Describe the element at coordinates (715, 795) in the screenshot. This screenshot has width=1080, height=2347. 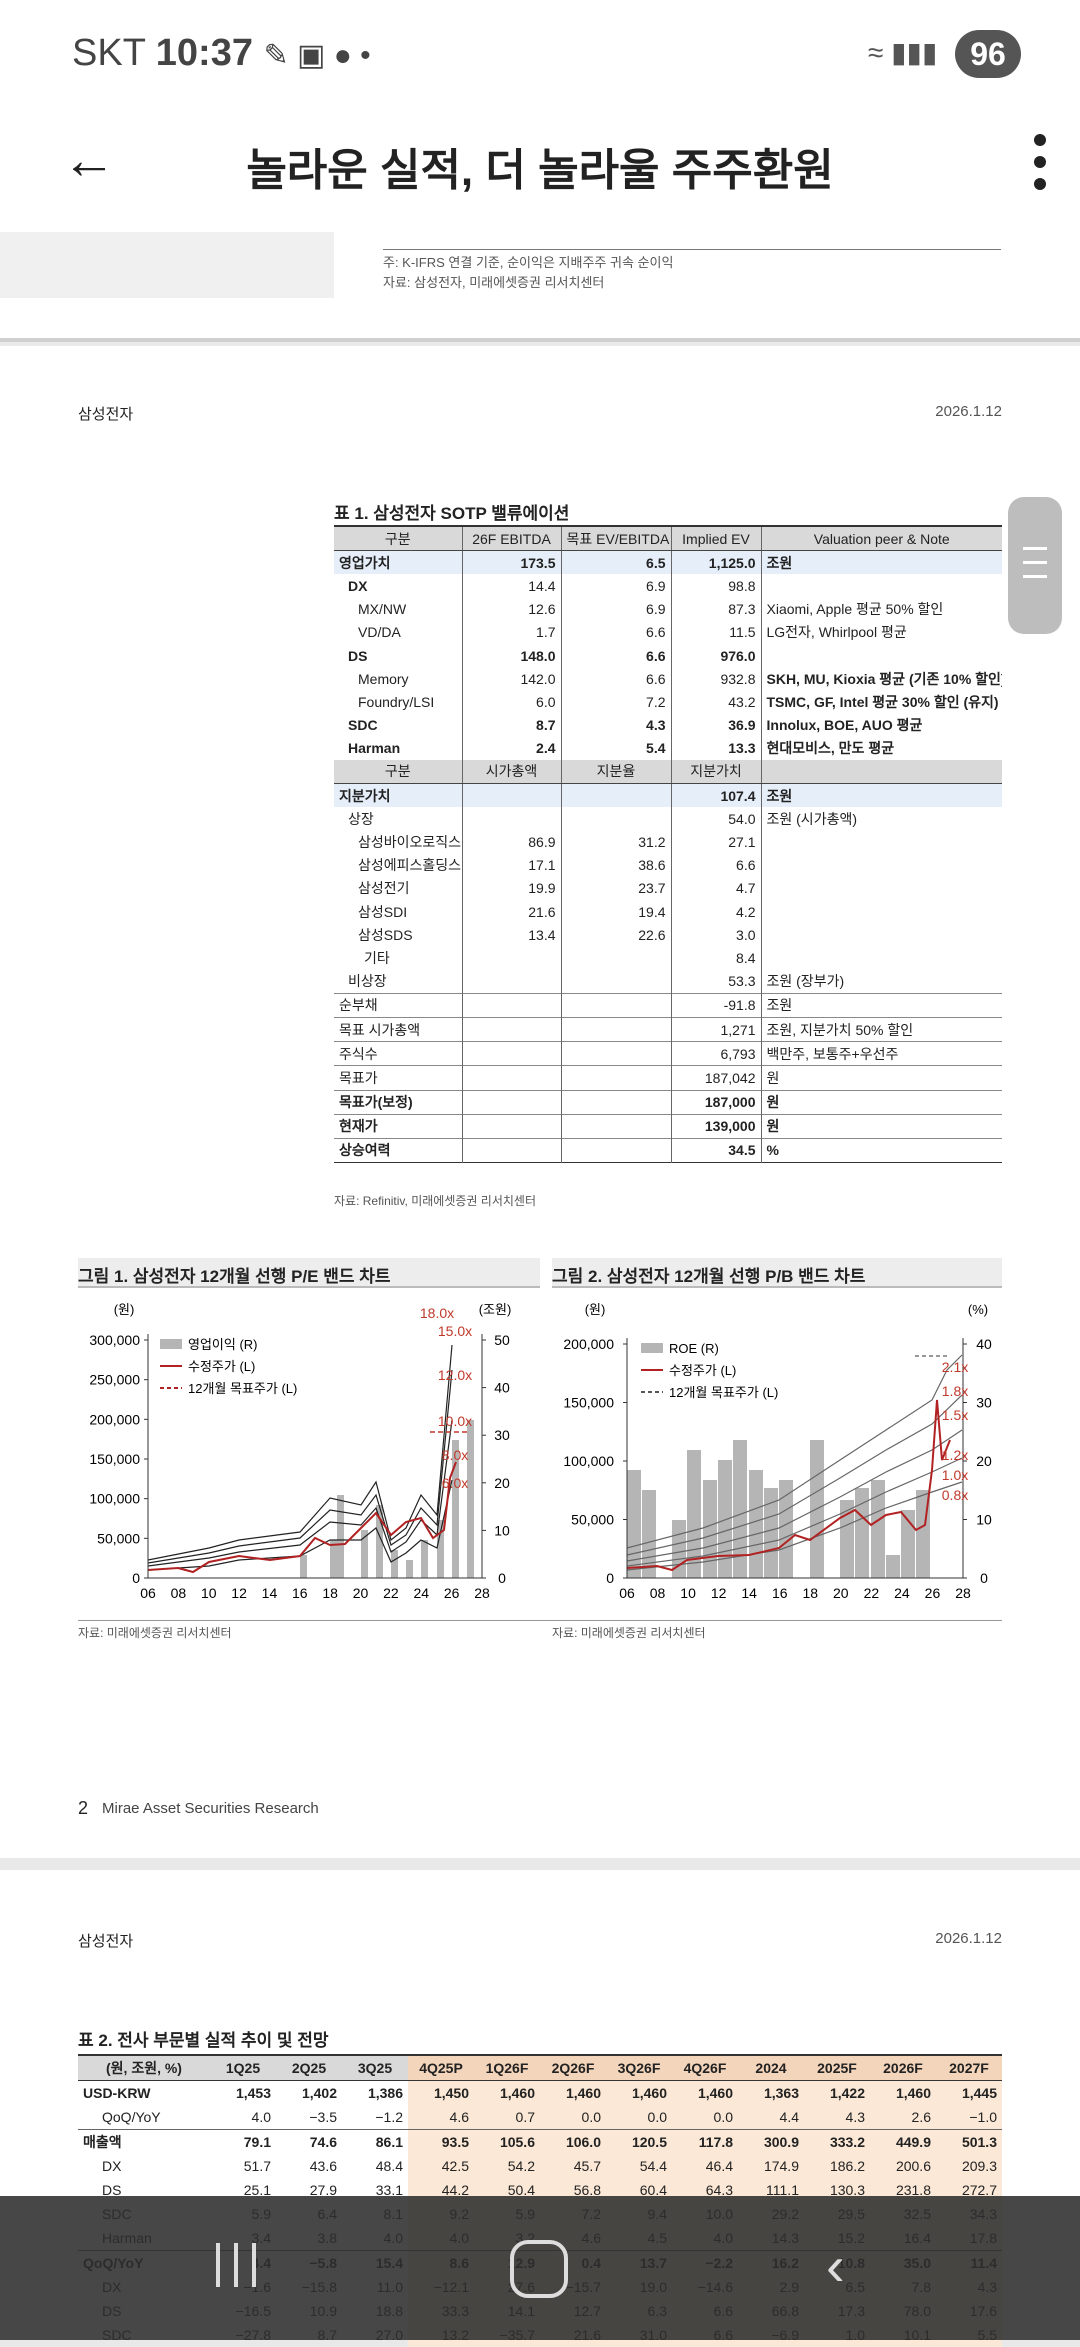
I see `table-cell: 107.4` at that location.